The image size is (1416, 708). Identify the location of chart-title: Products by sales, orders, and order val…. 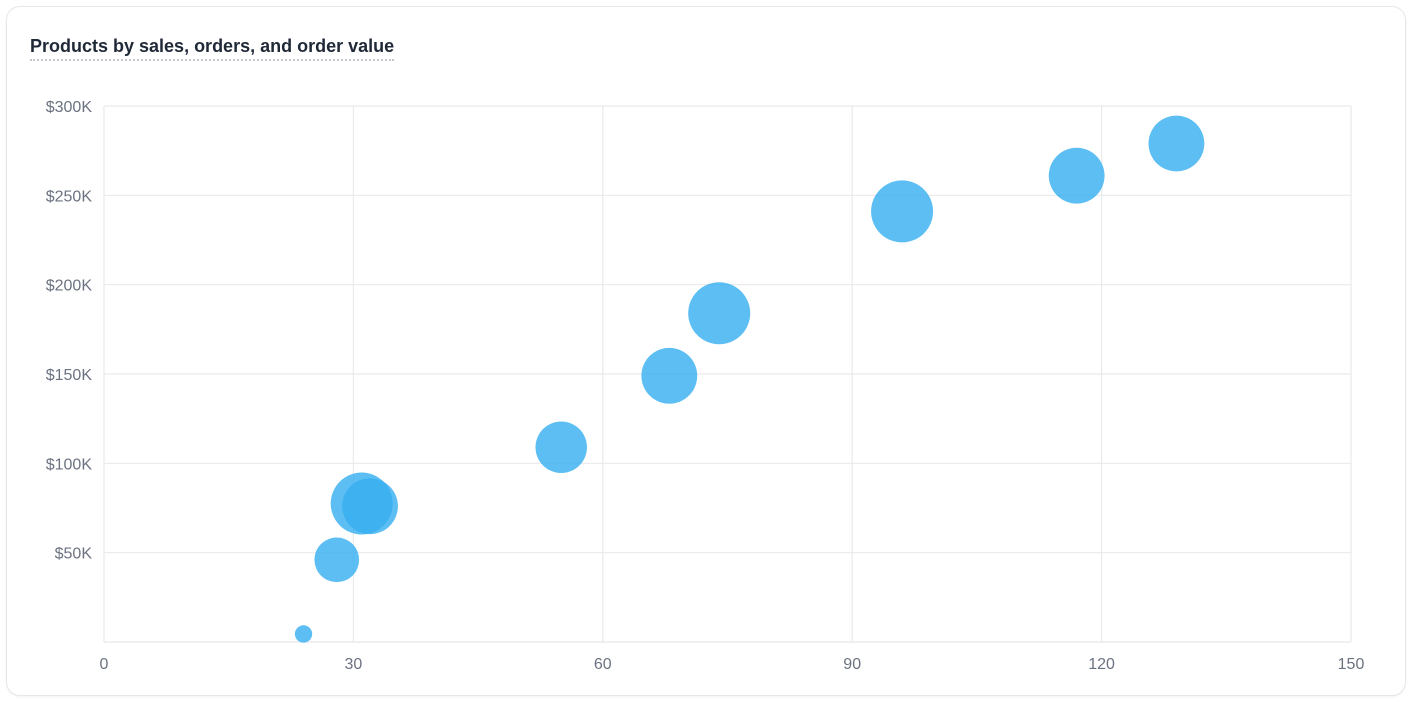
(212, 47).